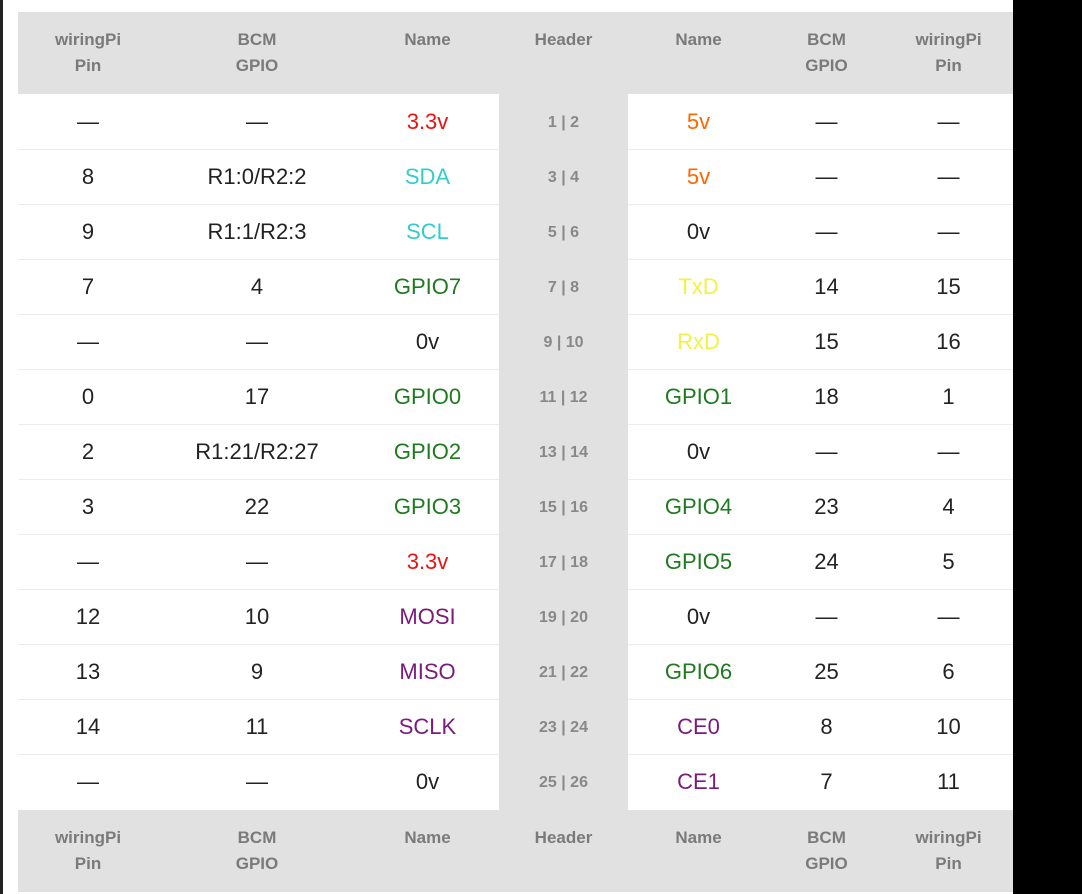  Describe the element at coordinates (257, 671) in the screenshot. I see `bcm-gpio-left-cell: 9` at that location.